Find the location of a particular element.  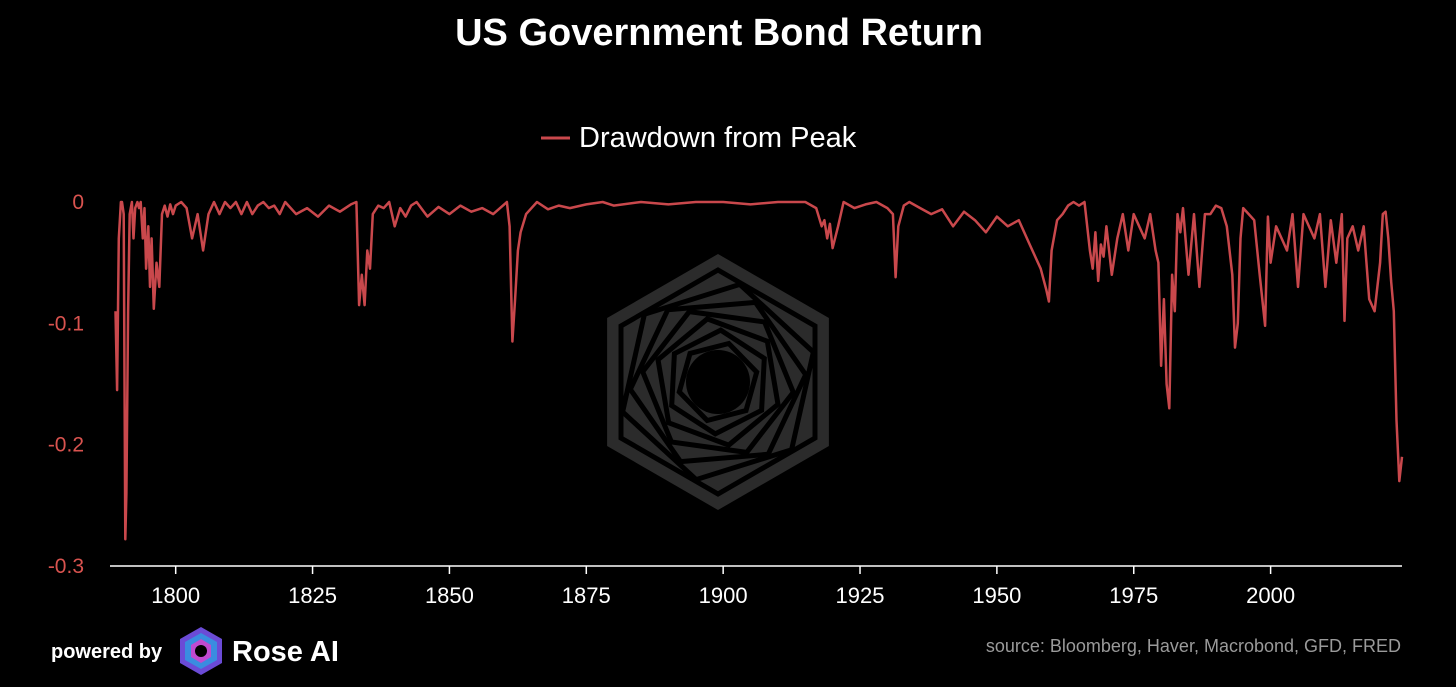

y-tick-label: -0.1 is located at coordinates (66, 323).